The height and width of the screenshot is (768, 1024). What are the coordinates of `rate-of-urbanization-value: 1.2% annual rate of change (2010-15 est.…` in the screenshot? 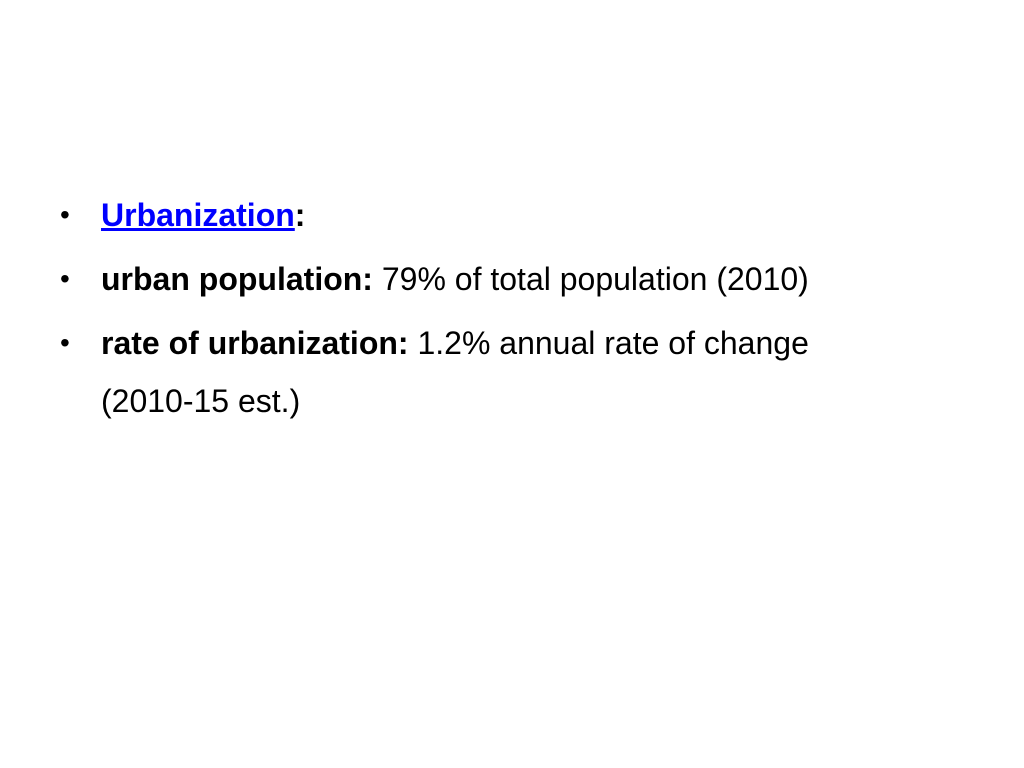 It's located at (455, 372).